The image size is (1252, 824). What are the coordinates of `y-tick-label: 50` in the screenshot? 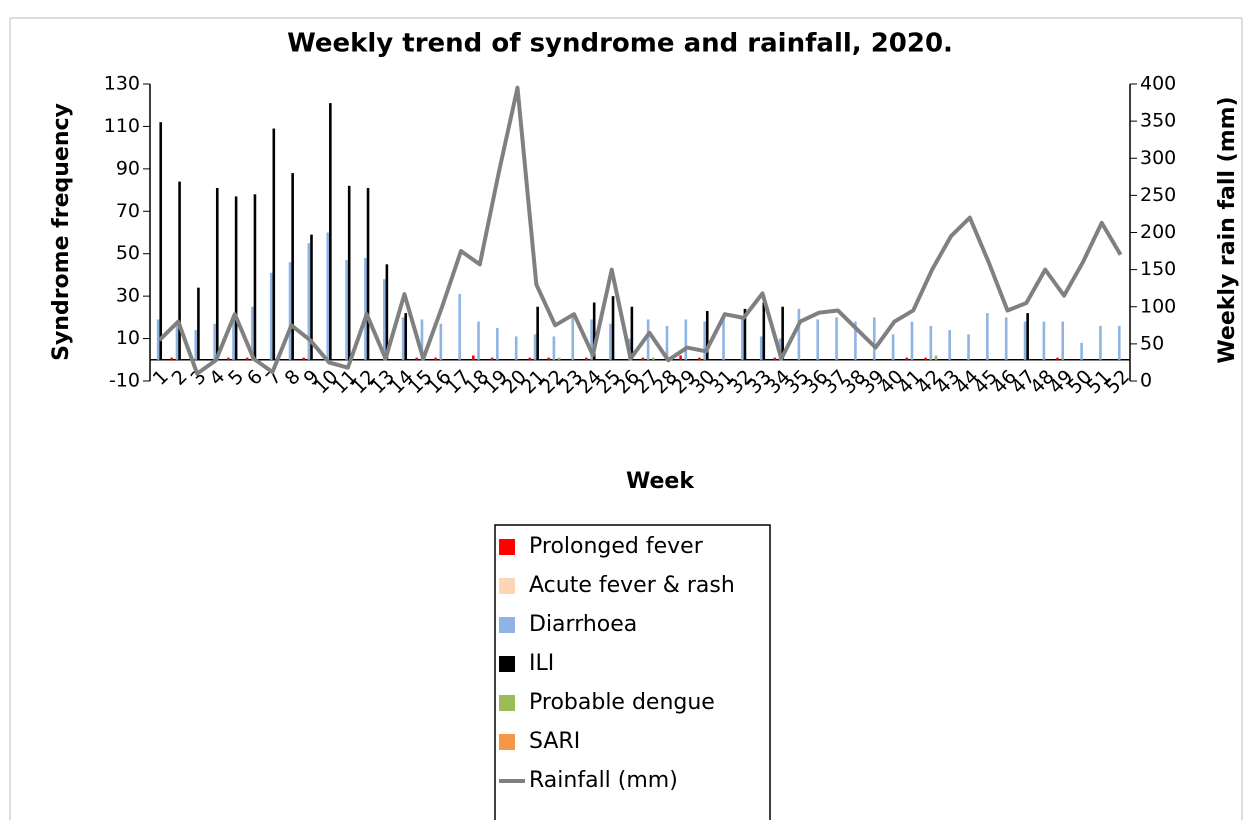 It's located at (128, 253).